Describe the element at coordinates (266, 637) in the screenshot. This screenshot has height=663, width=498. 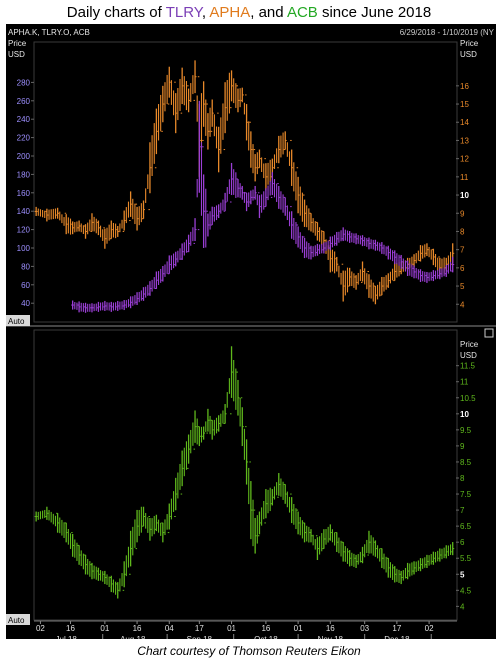
I see `x-axis-month-label: Oct 18` at that location.